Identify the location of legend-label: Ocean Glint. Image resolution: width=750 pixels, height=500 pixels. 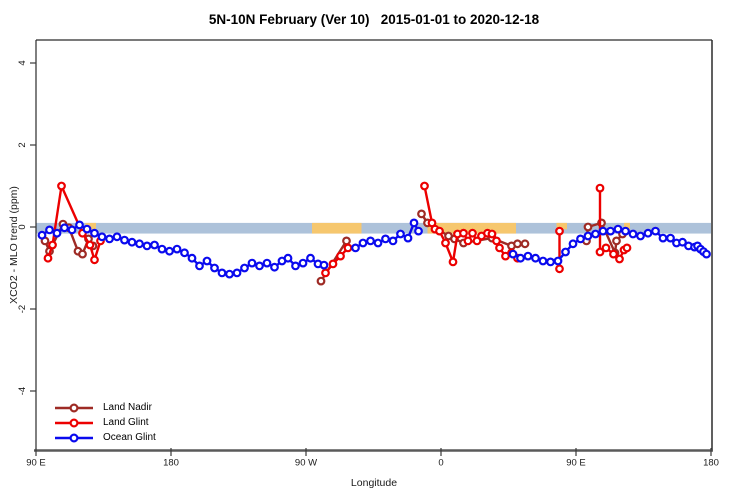
(129, 437).